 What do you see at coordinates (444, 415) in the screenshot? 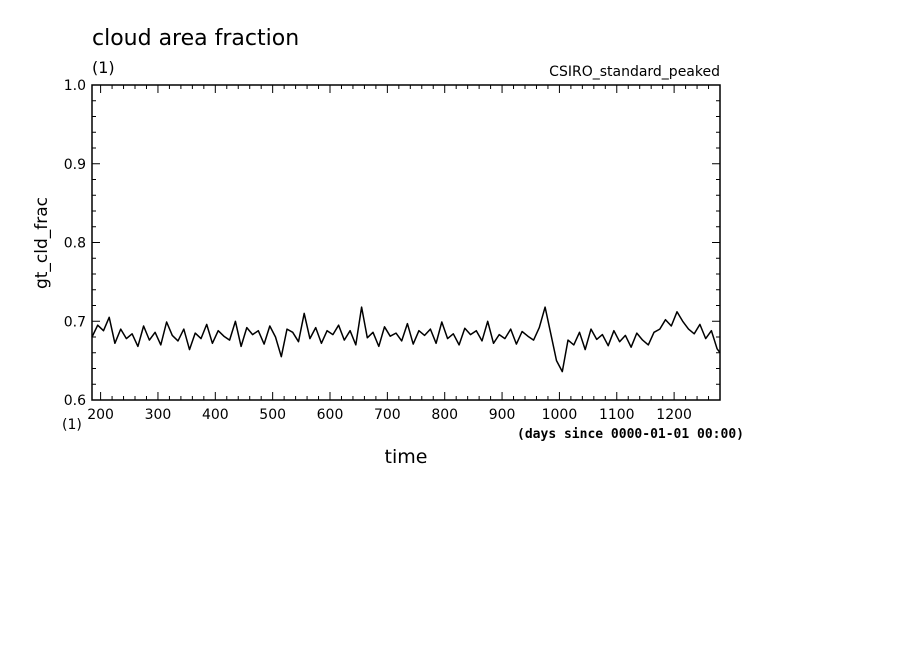
I see `x-tick-label: 800` at bounding box center [444, 415].